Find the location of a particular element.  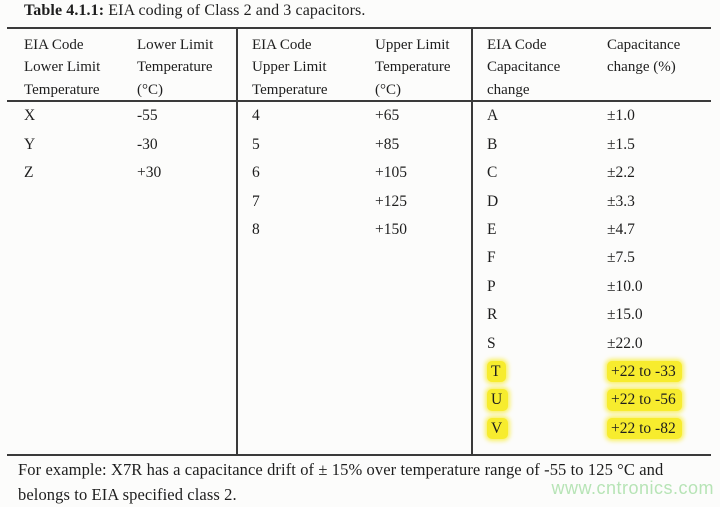

table-row: R ±15.0 is located at coordinates (359, 315).